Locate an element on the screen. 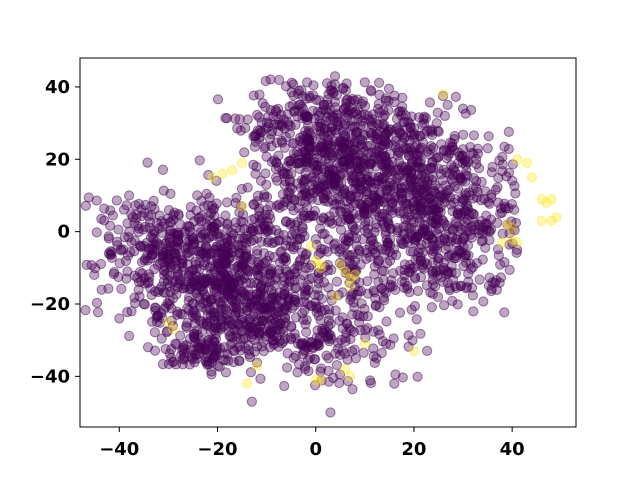  scatter-point-class-0-2060 is located at coordinates (285, 245).